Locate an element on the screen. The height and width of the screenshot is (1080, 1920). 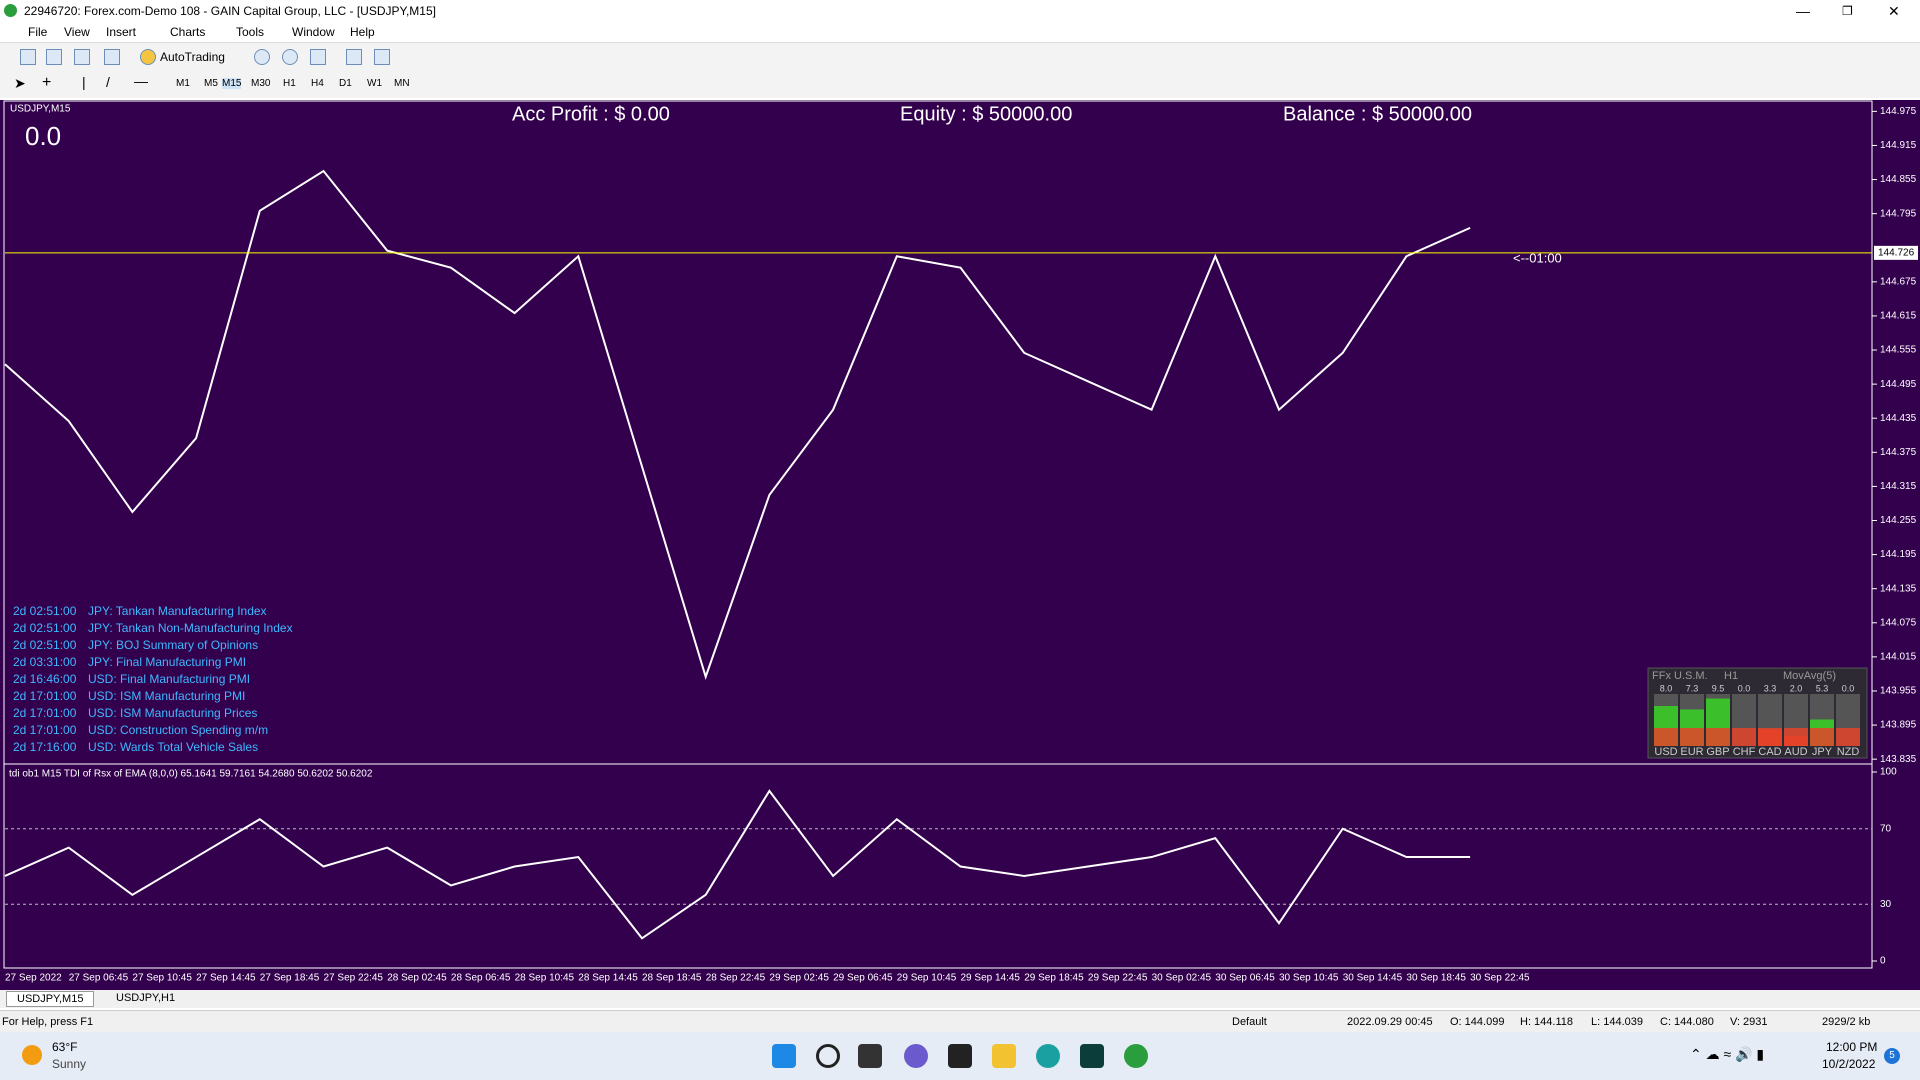
zoom-out is located at coordinates (290, 57).